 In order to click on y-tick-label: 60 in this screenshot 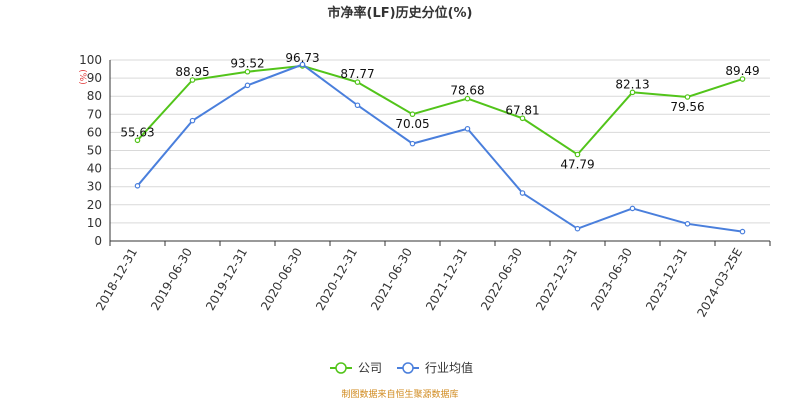, I will do `click(94, 132)`.